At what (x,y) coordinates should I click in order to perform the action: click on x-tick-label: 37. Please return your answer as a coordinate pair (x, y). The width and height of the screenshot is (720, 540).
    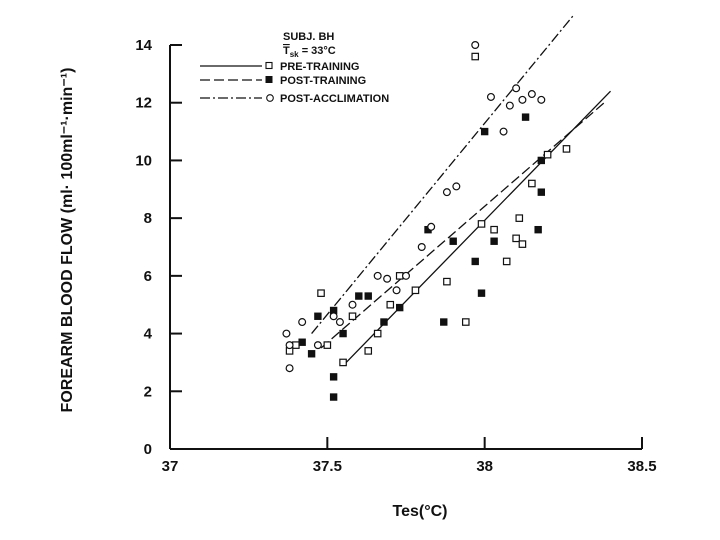
    Looking at the image, I should click on (170, 466).